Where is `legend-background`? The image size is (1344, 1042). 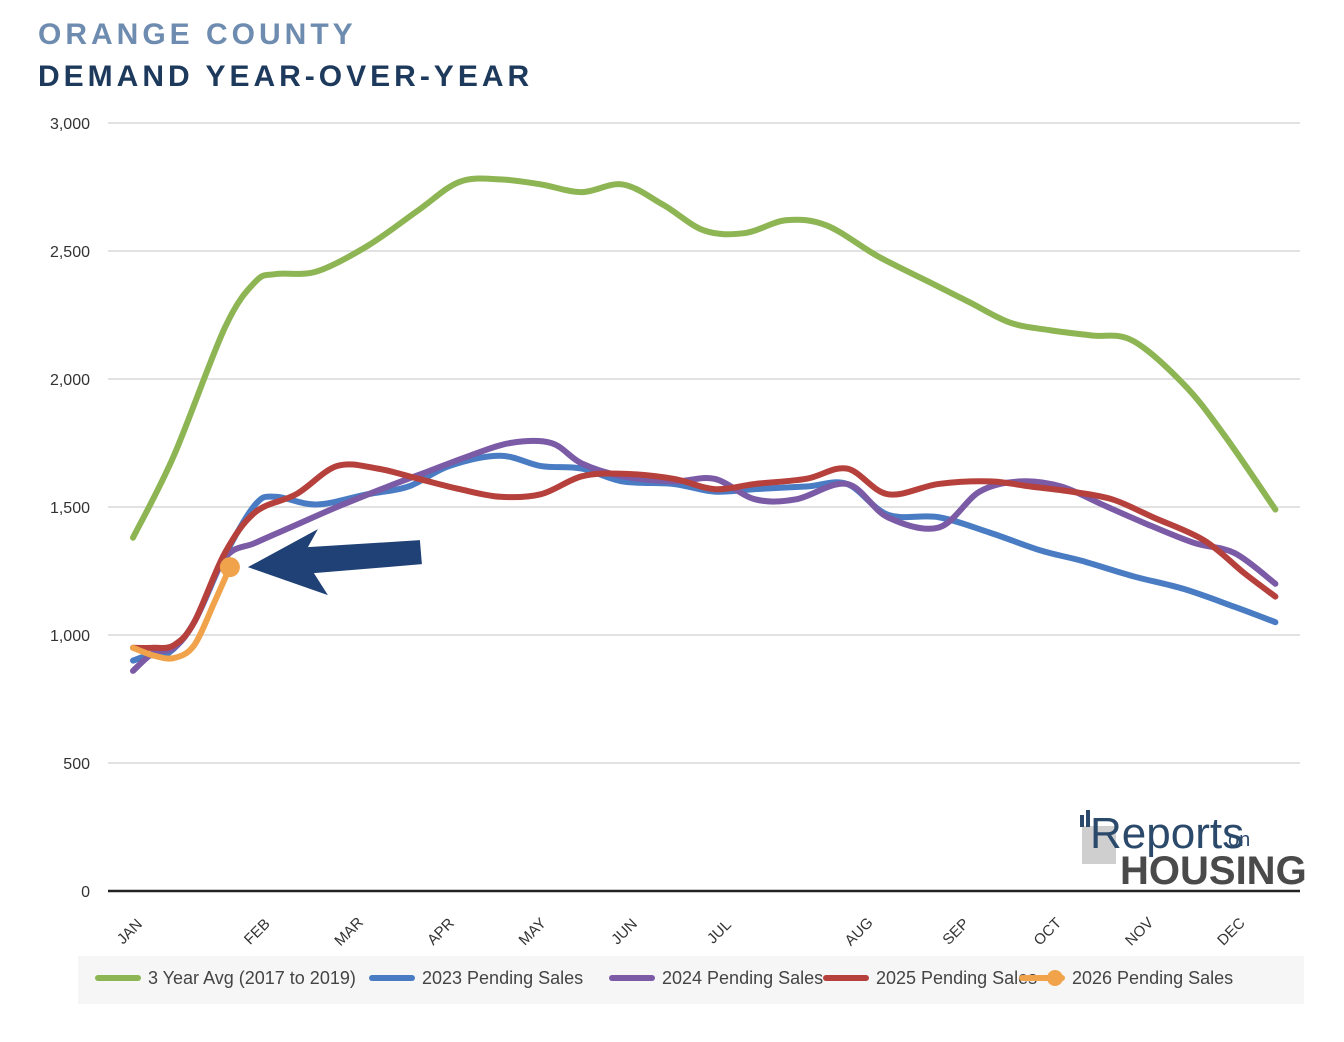 legend-background is located at coordinates (691, 980).